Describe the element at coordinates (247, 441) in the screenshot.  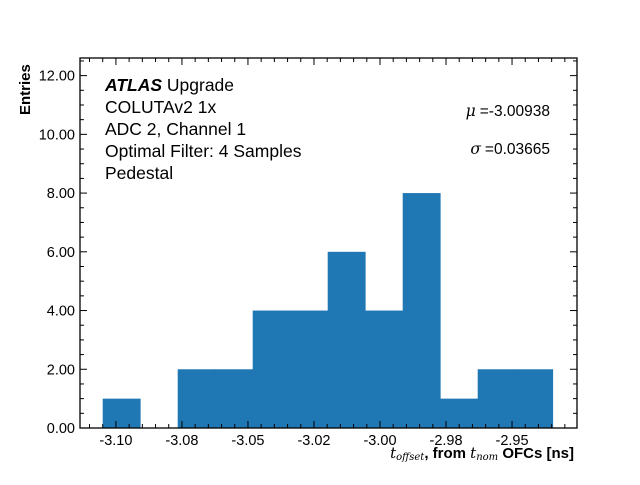
I see `x-tick-label: -3.05` at that location.